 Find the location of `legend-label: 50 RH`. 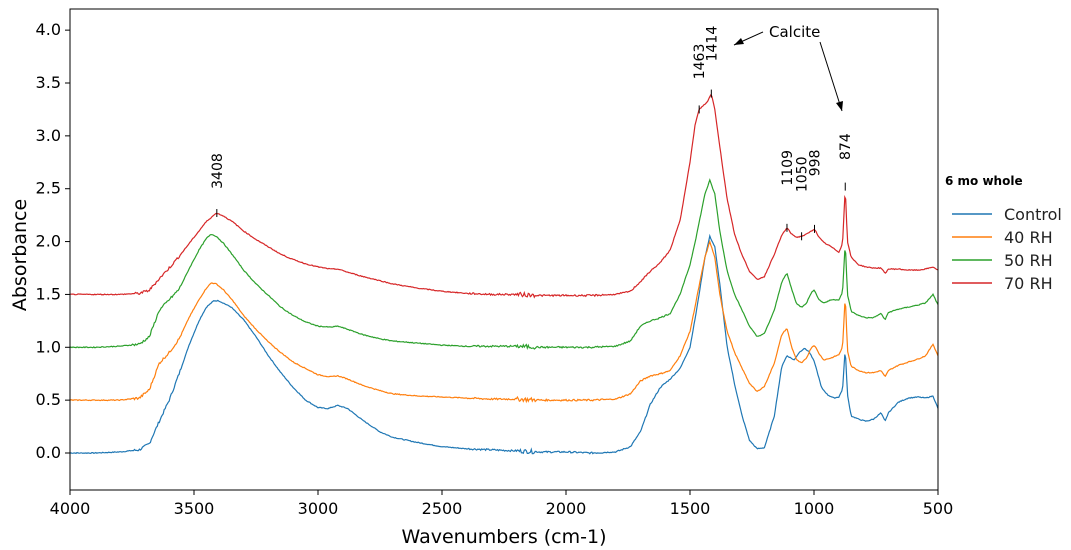

legend-label: 50 RH is located at coordinates (1028, 260).